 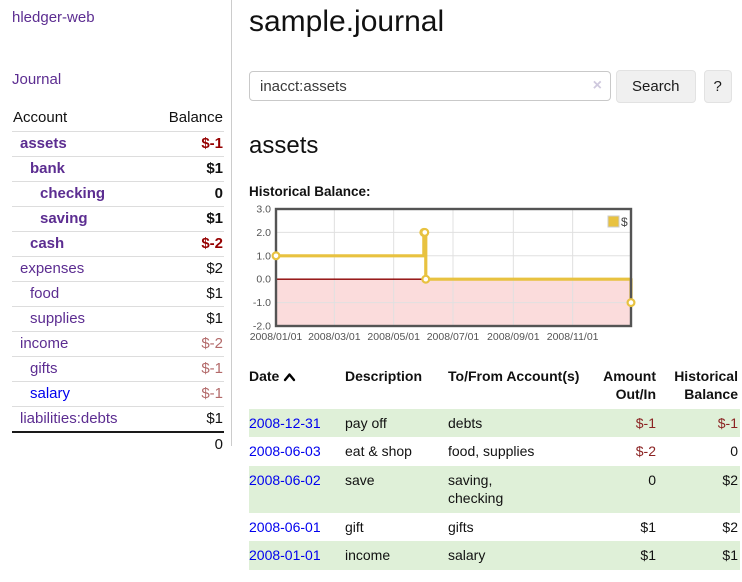 What do you see at coordinates (44, 343) in the screenshot?
I see `account-link: income` at bounding box center [44, 343].